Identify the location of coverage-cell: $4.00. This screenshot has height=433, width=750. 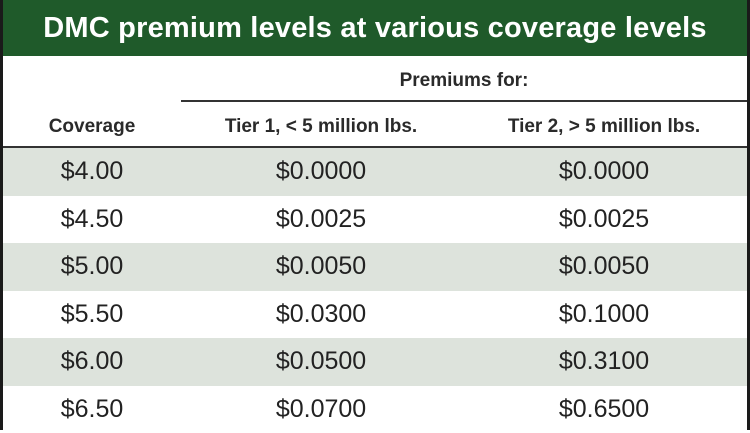
(92, 171).